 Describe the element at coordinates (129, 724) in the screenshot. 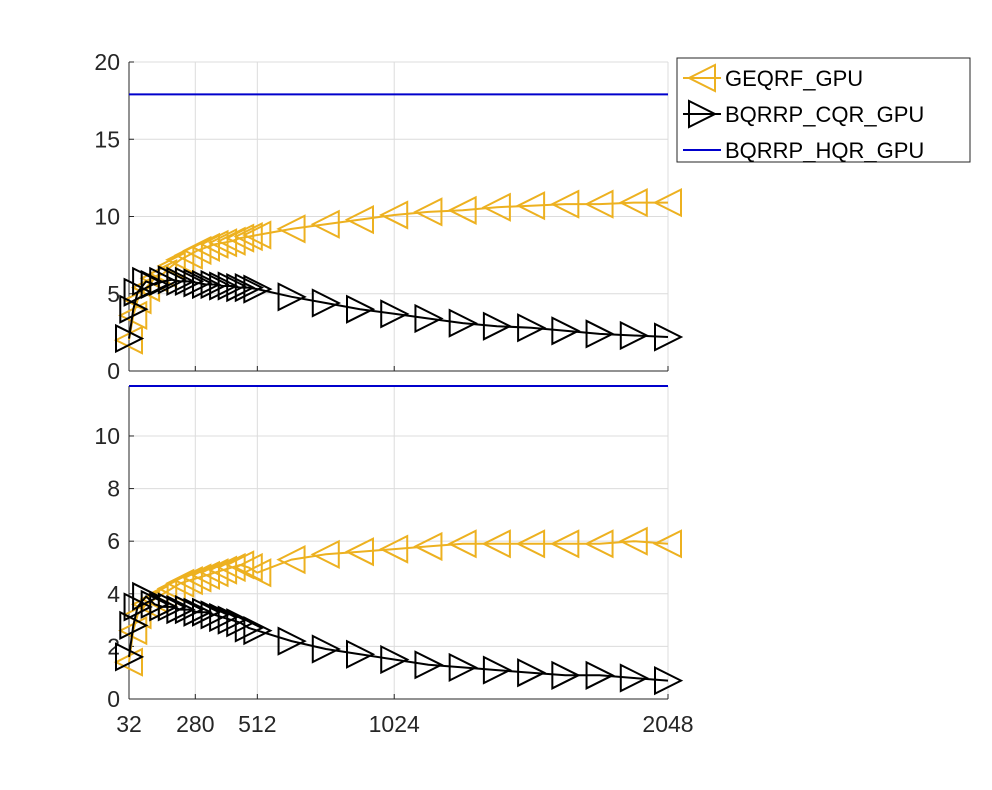

I see `x-tick-label: 32` at that location.